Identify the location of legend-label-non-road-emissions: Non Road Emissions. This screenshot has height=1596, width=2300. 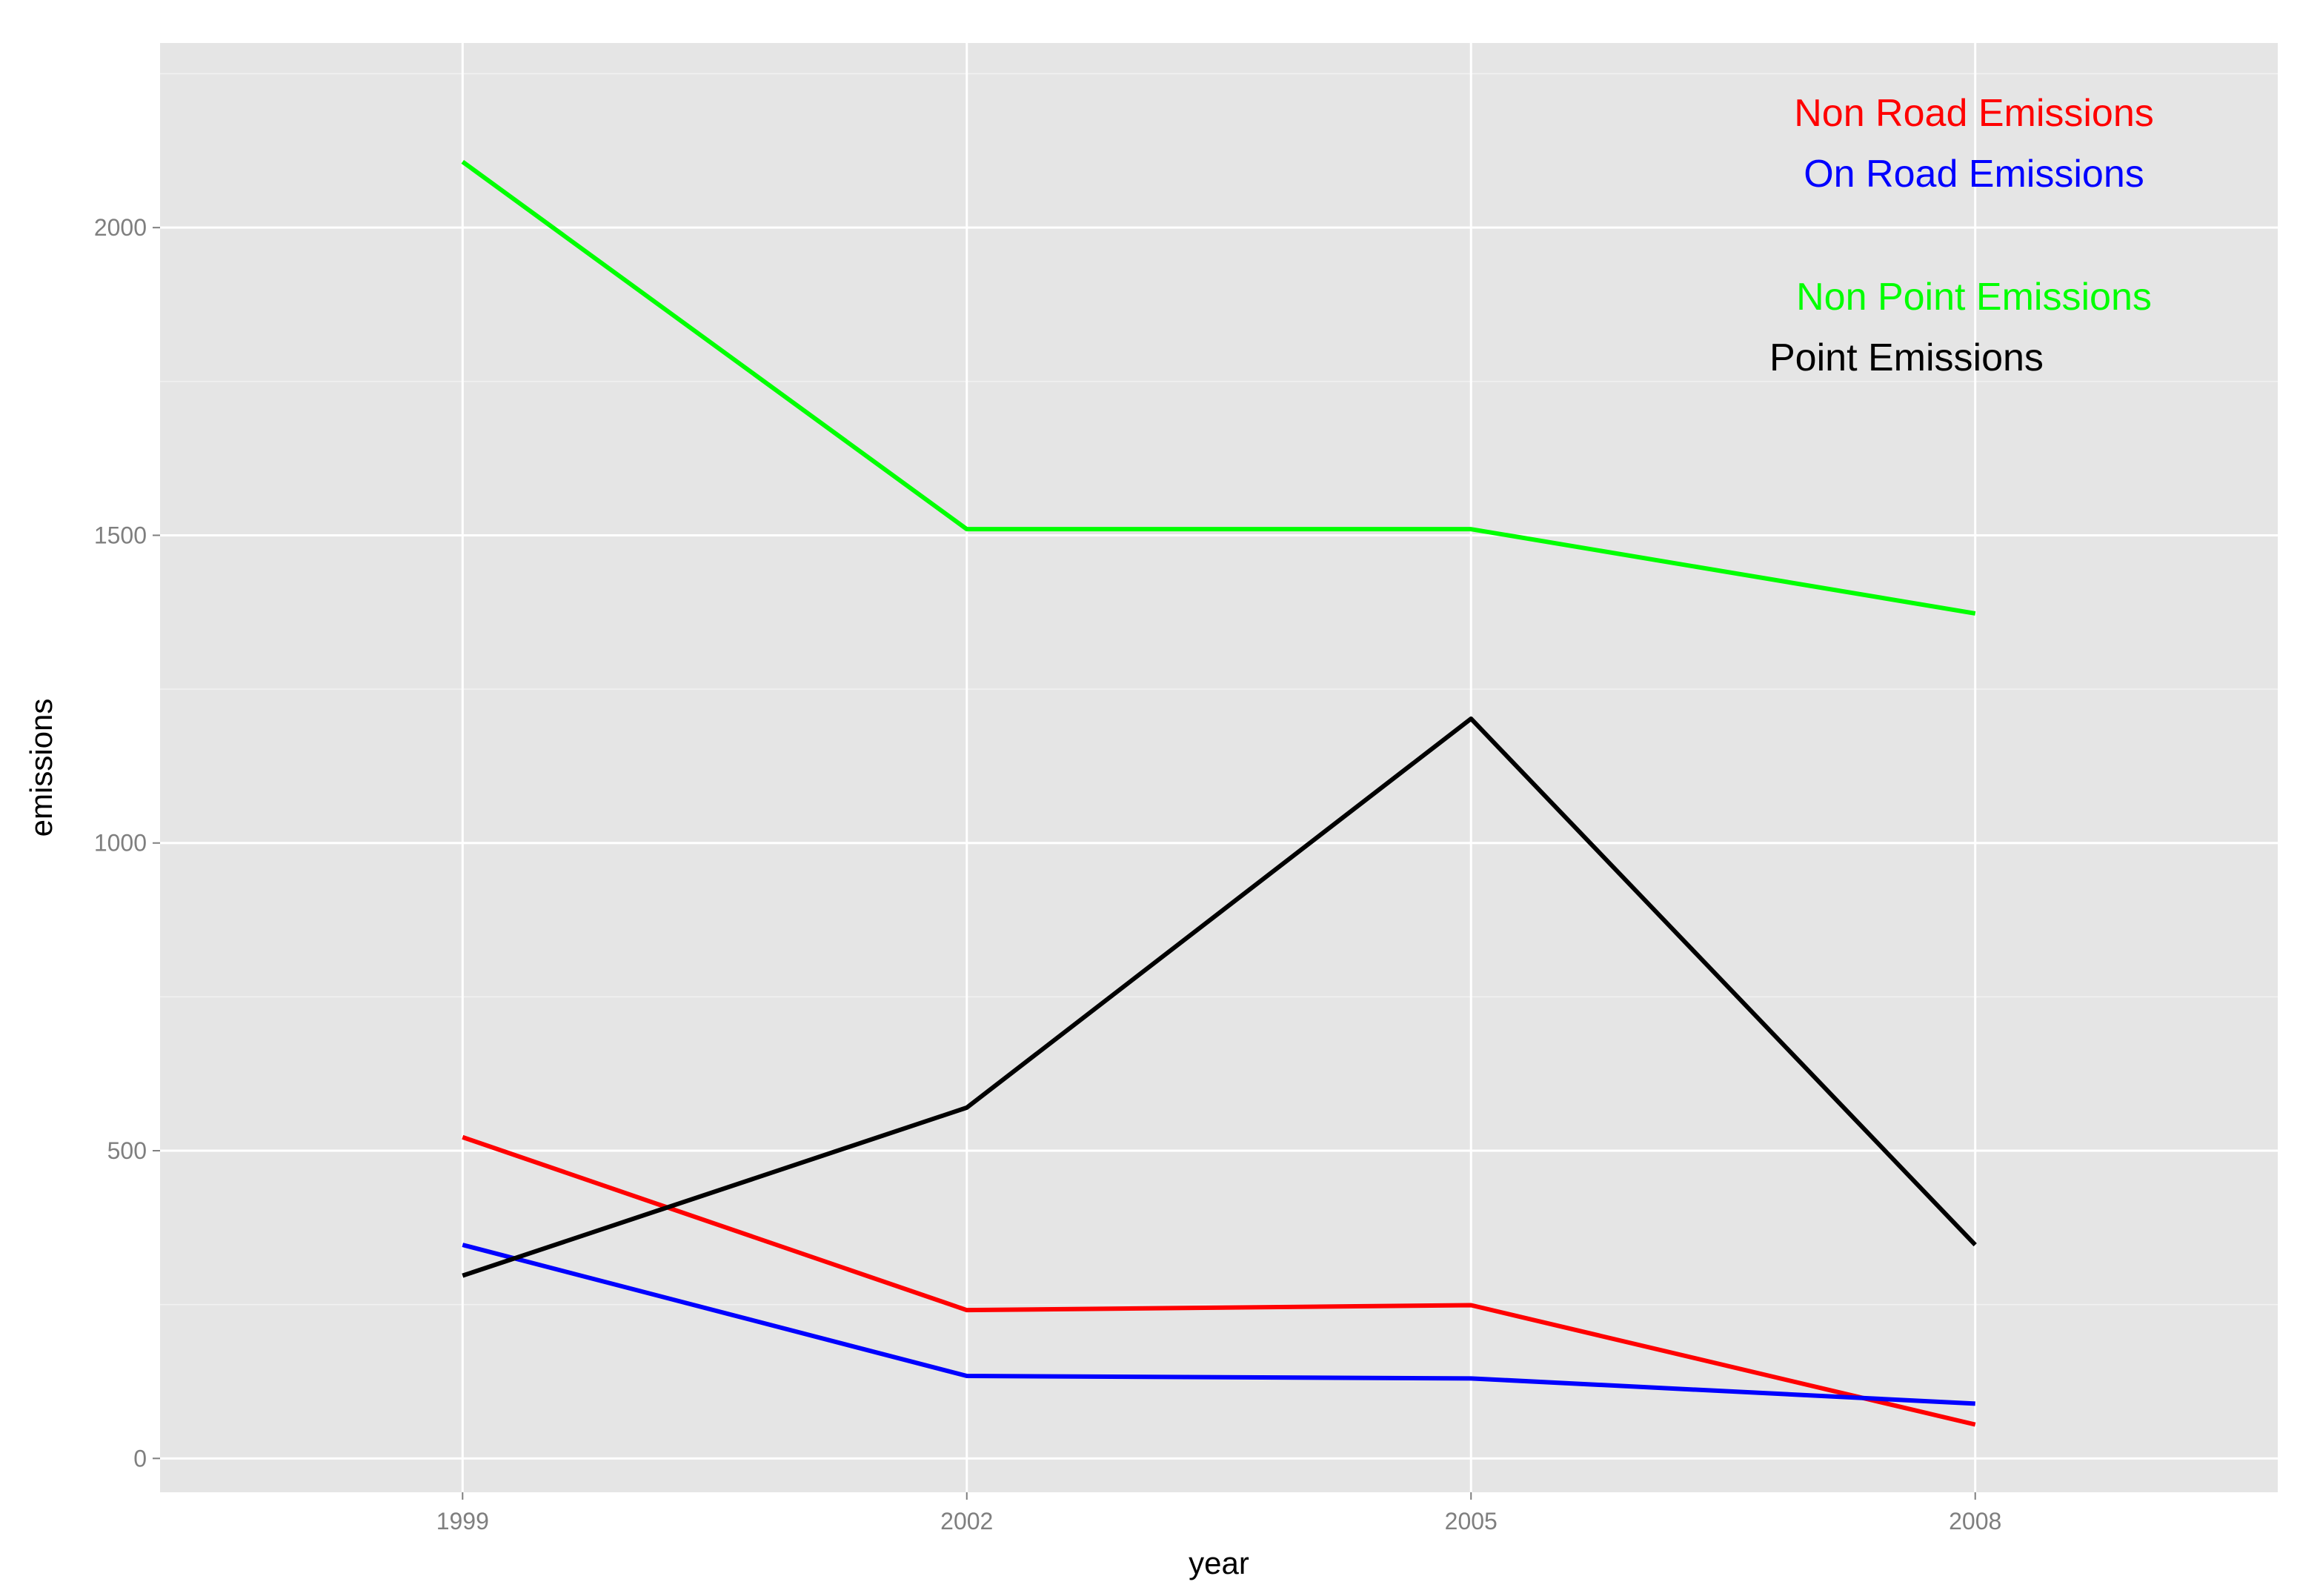
(1974, 113).